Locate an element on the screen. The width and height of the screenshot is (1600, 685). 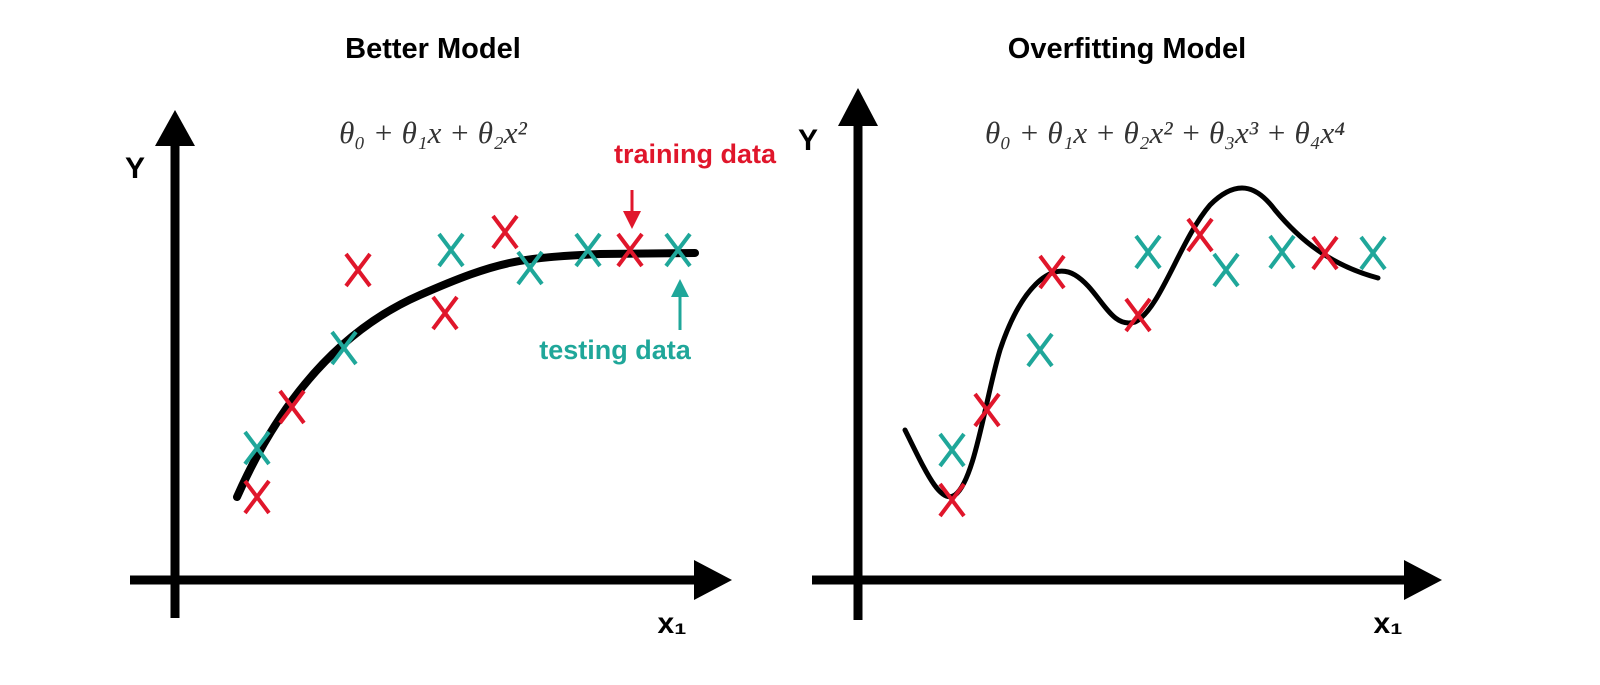
annotation: training data is located at coordinates (695, 154).